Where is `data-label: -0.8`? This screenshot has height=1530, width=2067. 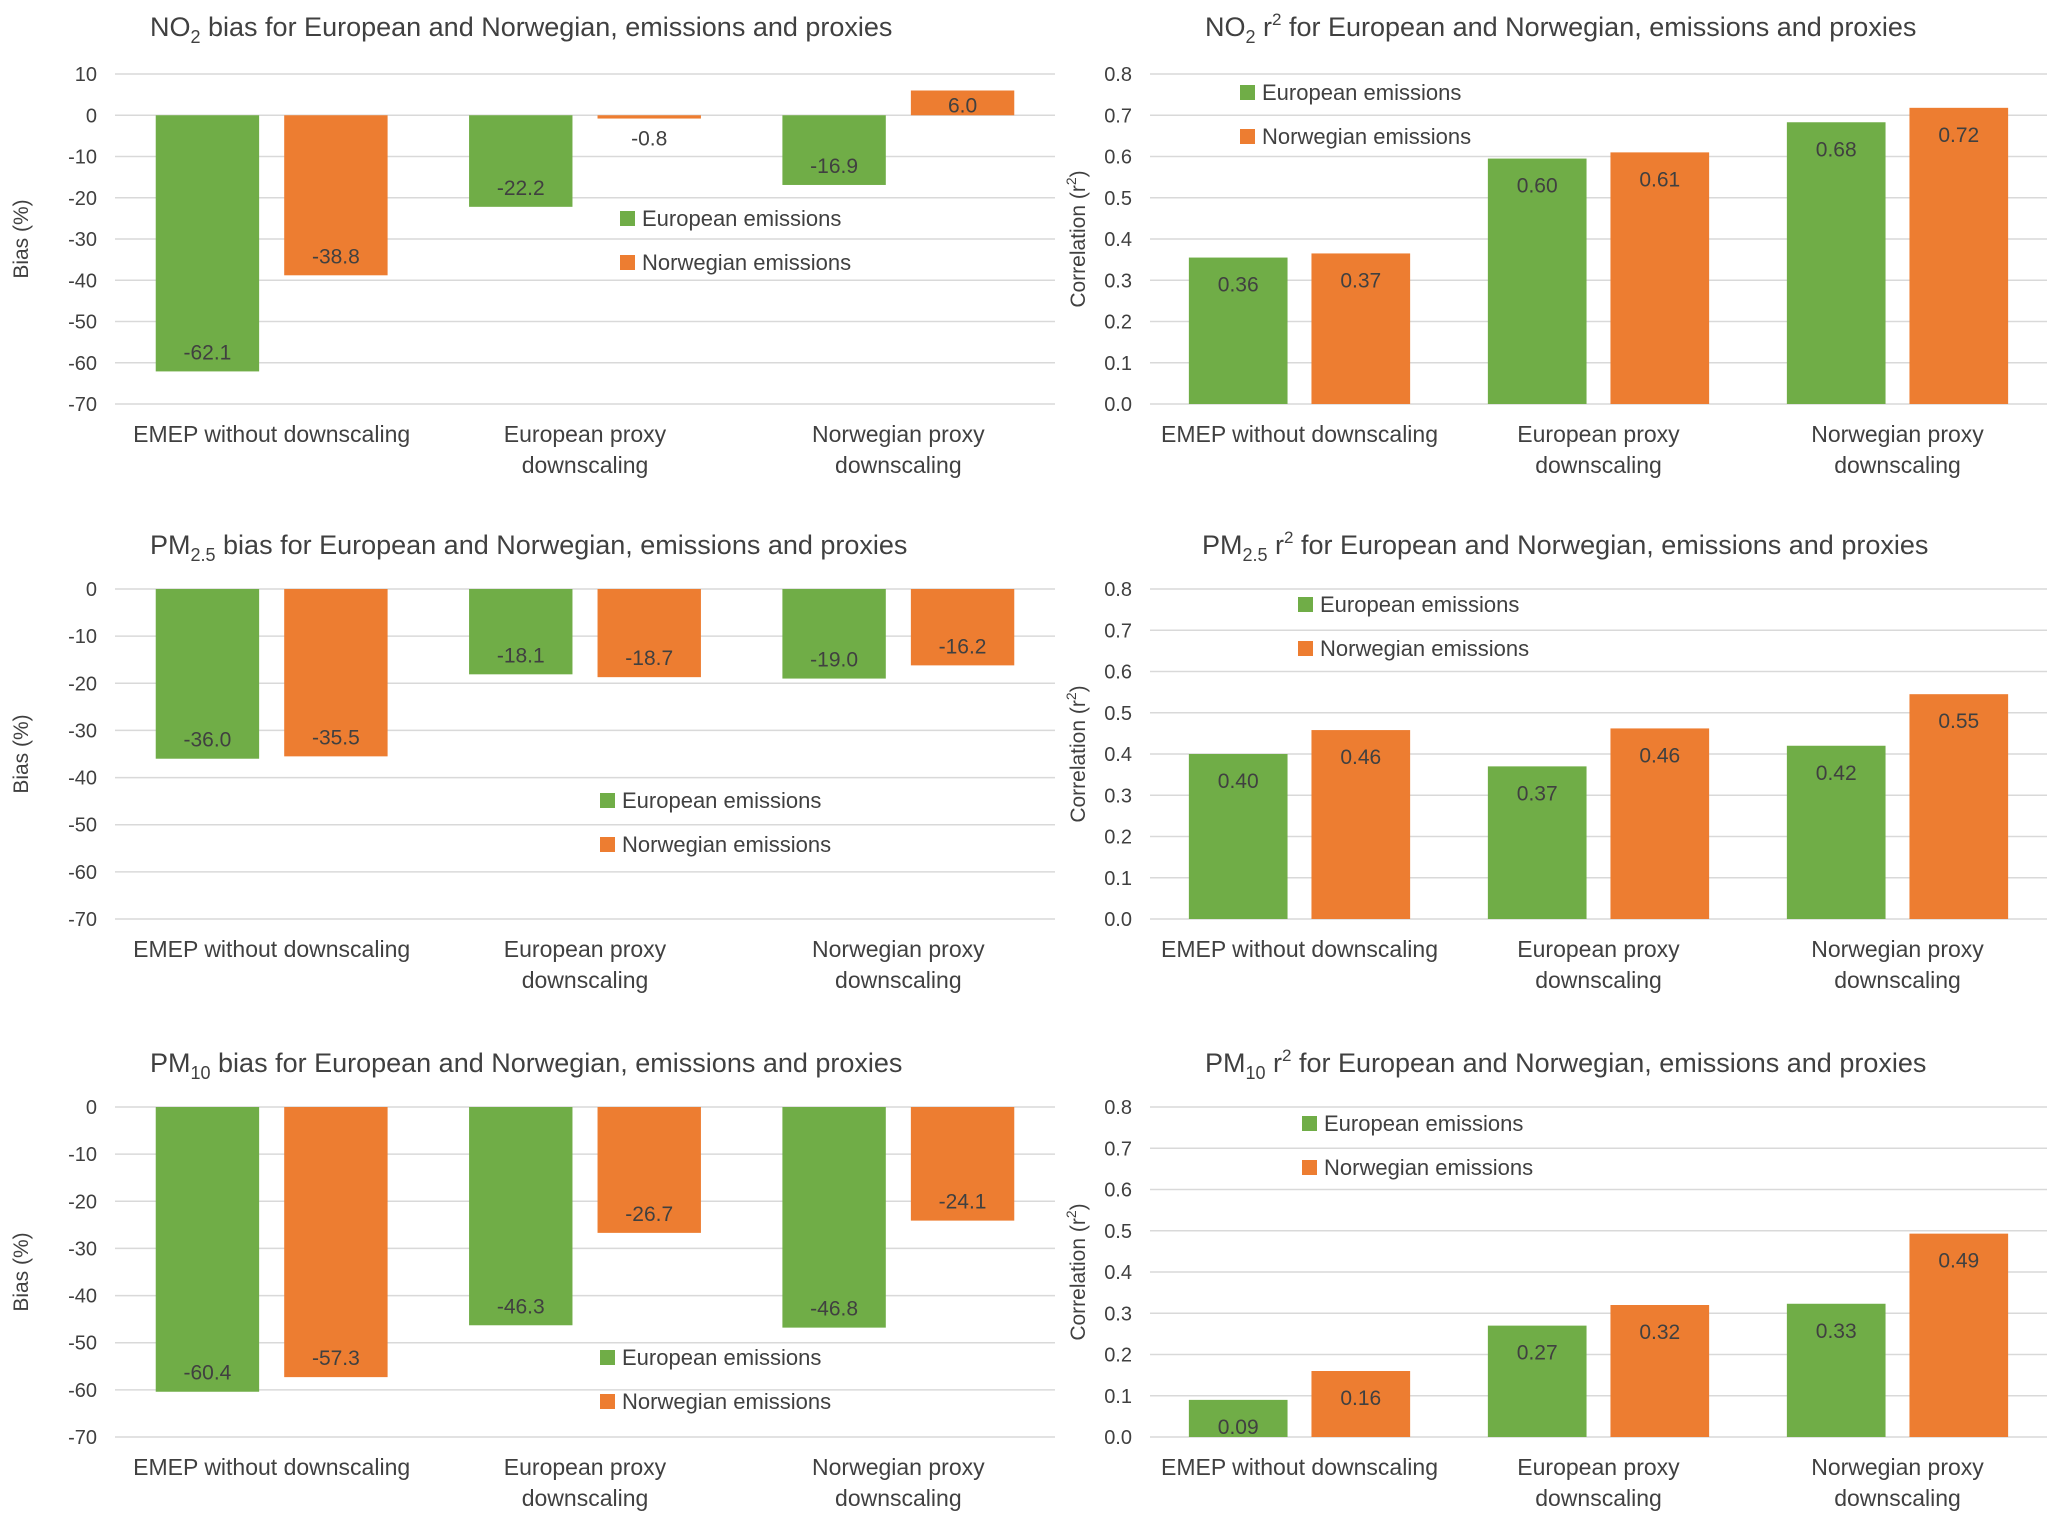 data-label: -0.8 is located at coordinates (649, 138).